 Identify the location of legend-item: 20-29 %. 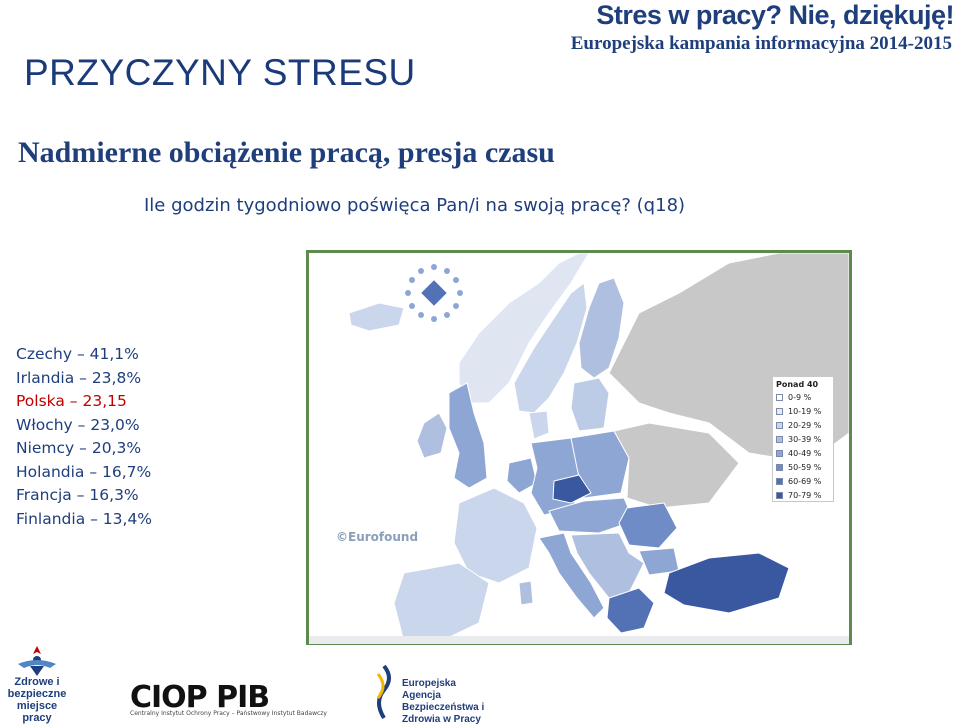
(803, 425).